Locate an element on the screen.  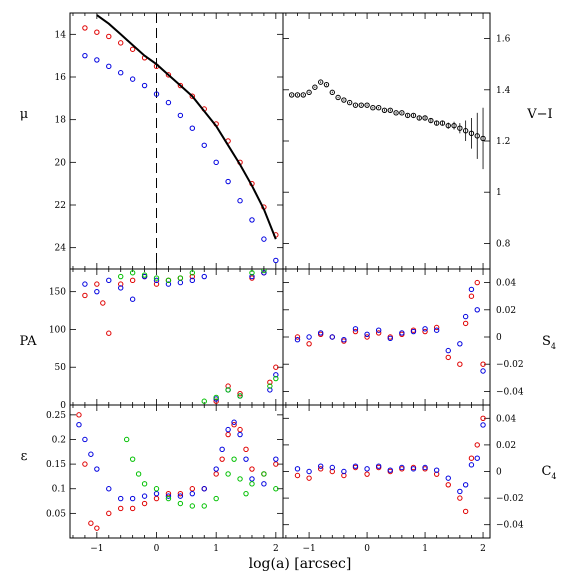
panel-s4: −0.04 −0.02 0 0.02 0.04 S4 is located at coordinates (419, 337).